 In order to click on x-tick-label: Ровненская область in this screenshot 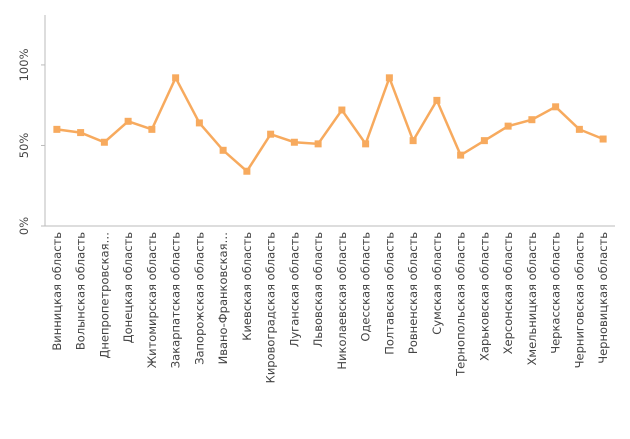, I will do `click(413, 293)`.